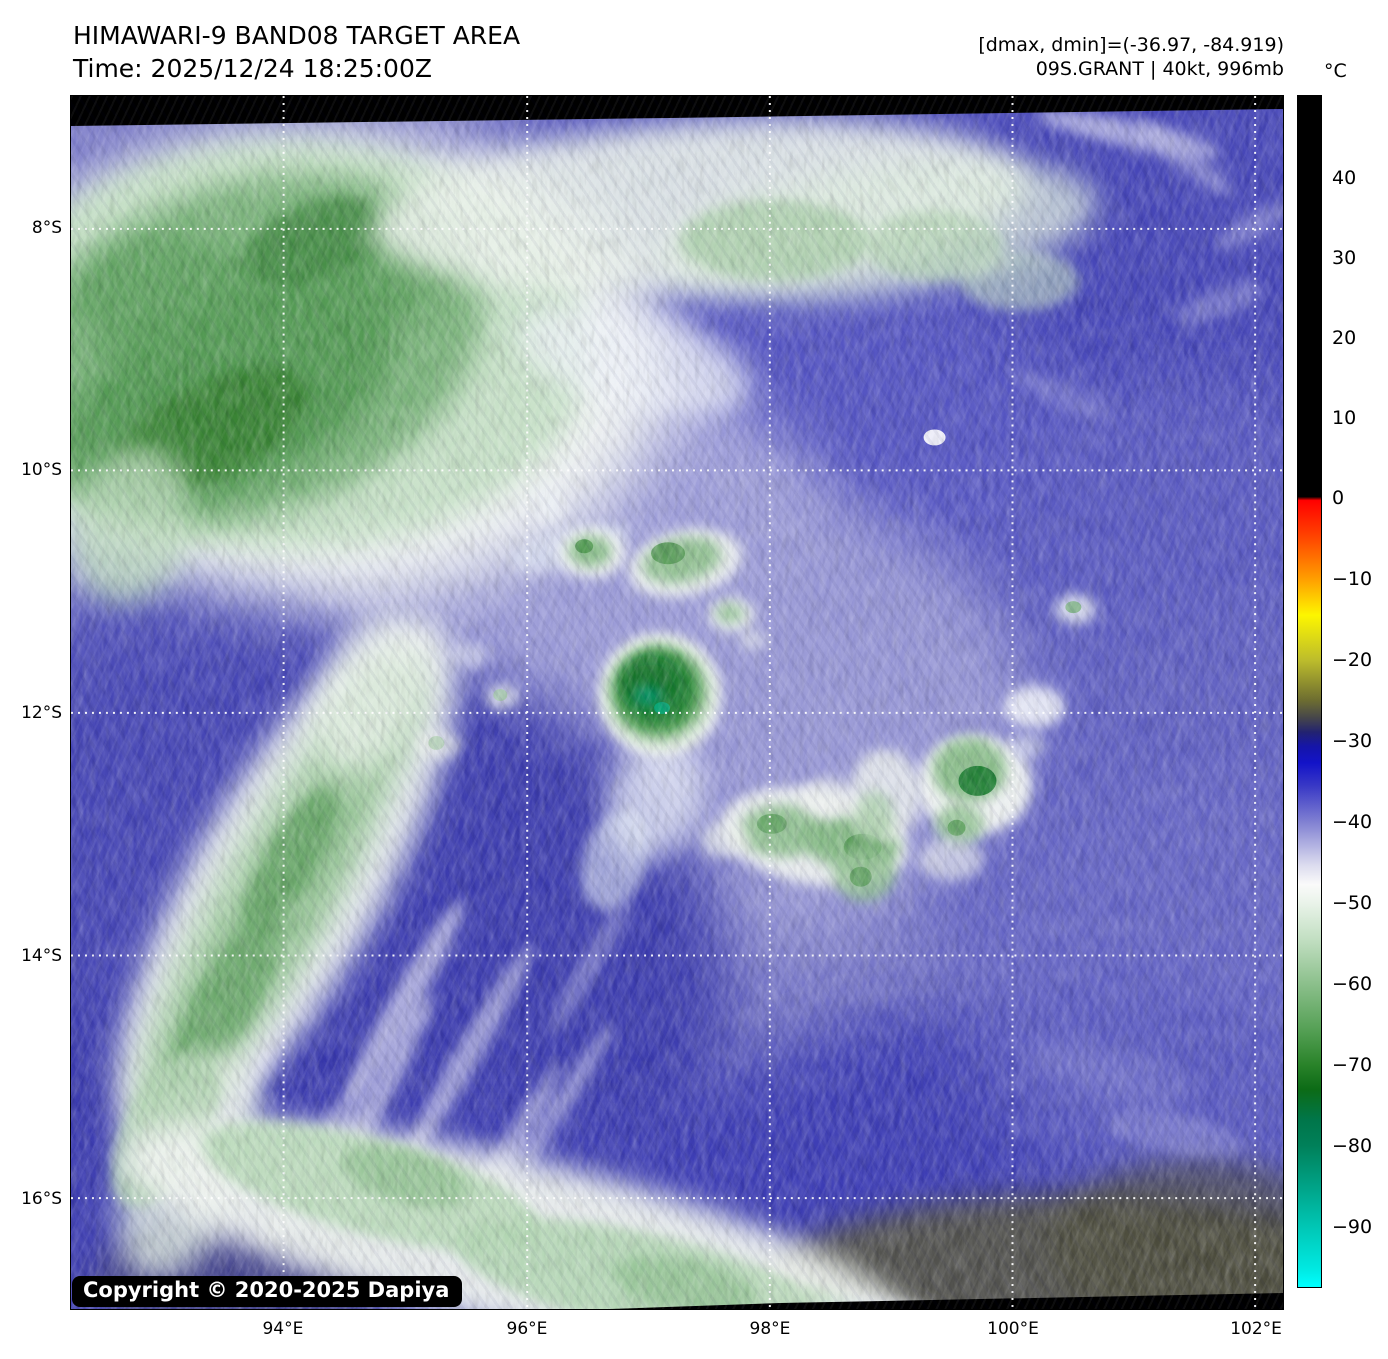  I want to click on lon-tick-label: 94°E, so click(283, 1329).